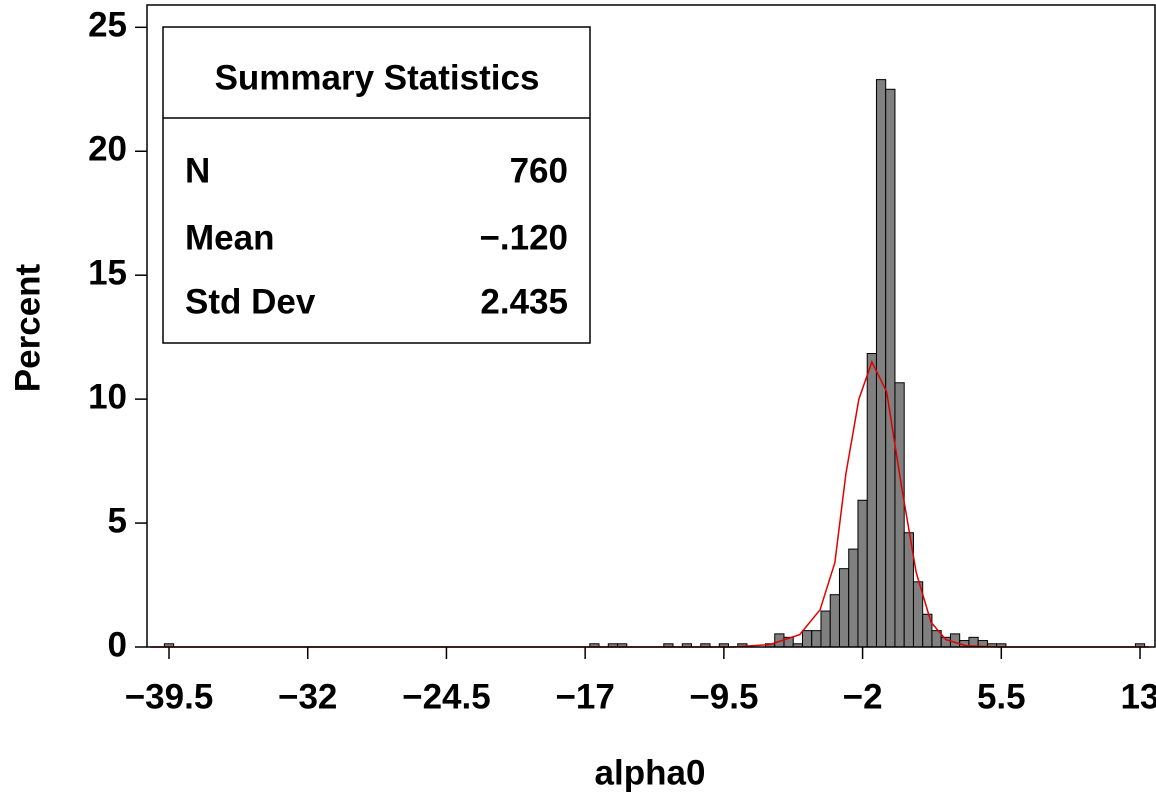 Image resolution: width=1156 pixels, height=805 pixels. I want to click on y-tick-label: 10, so click(107, 396).